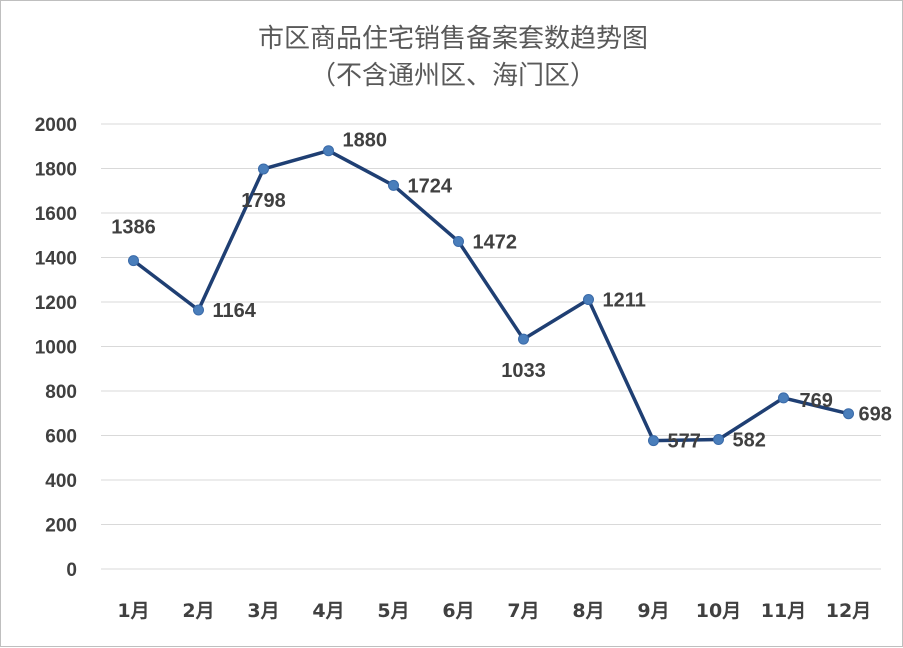 The width and height of the screenshot is (903, 648). What do you see at coordinates (56, 170) in the screenshot?
I see `y-tick-label: 1800` at bounding box center [56, 170].